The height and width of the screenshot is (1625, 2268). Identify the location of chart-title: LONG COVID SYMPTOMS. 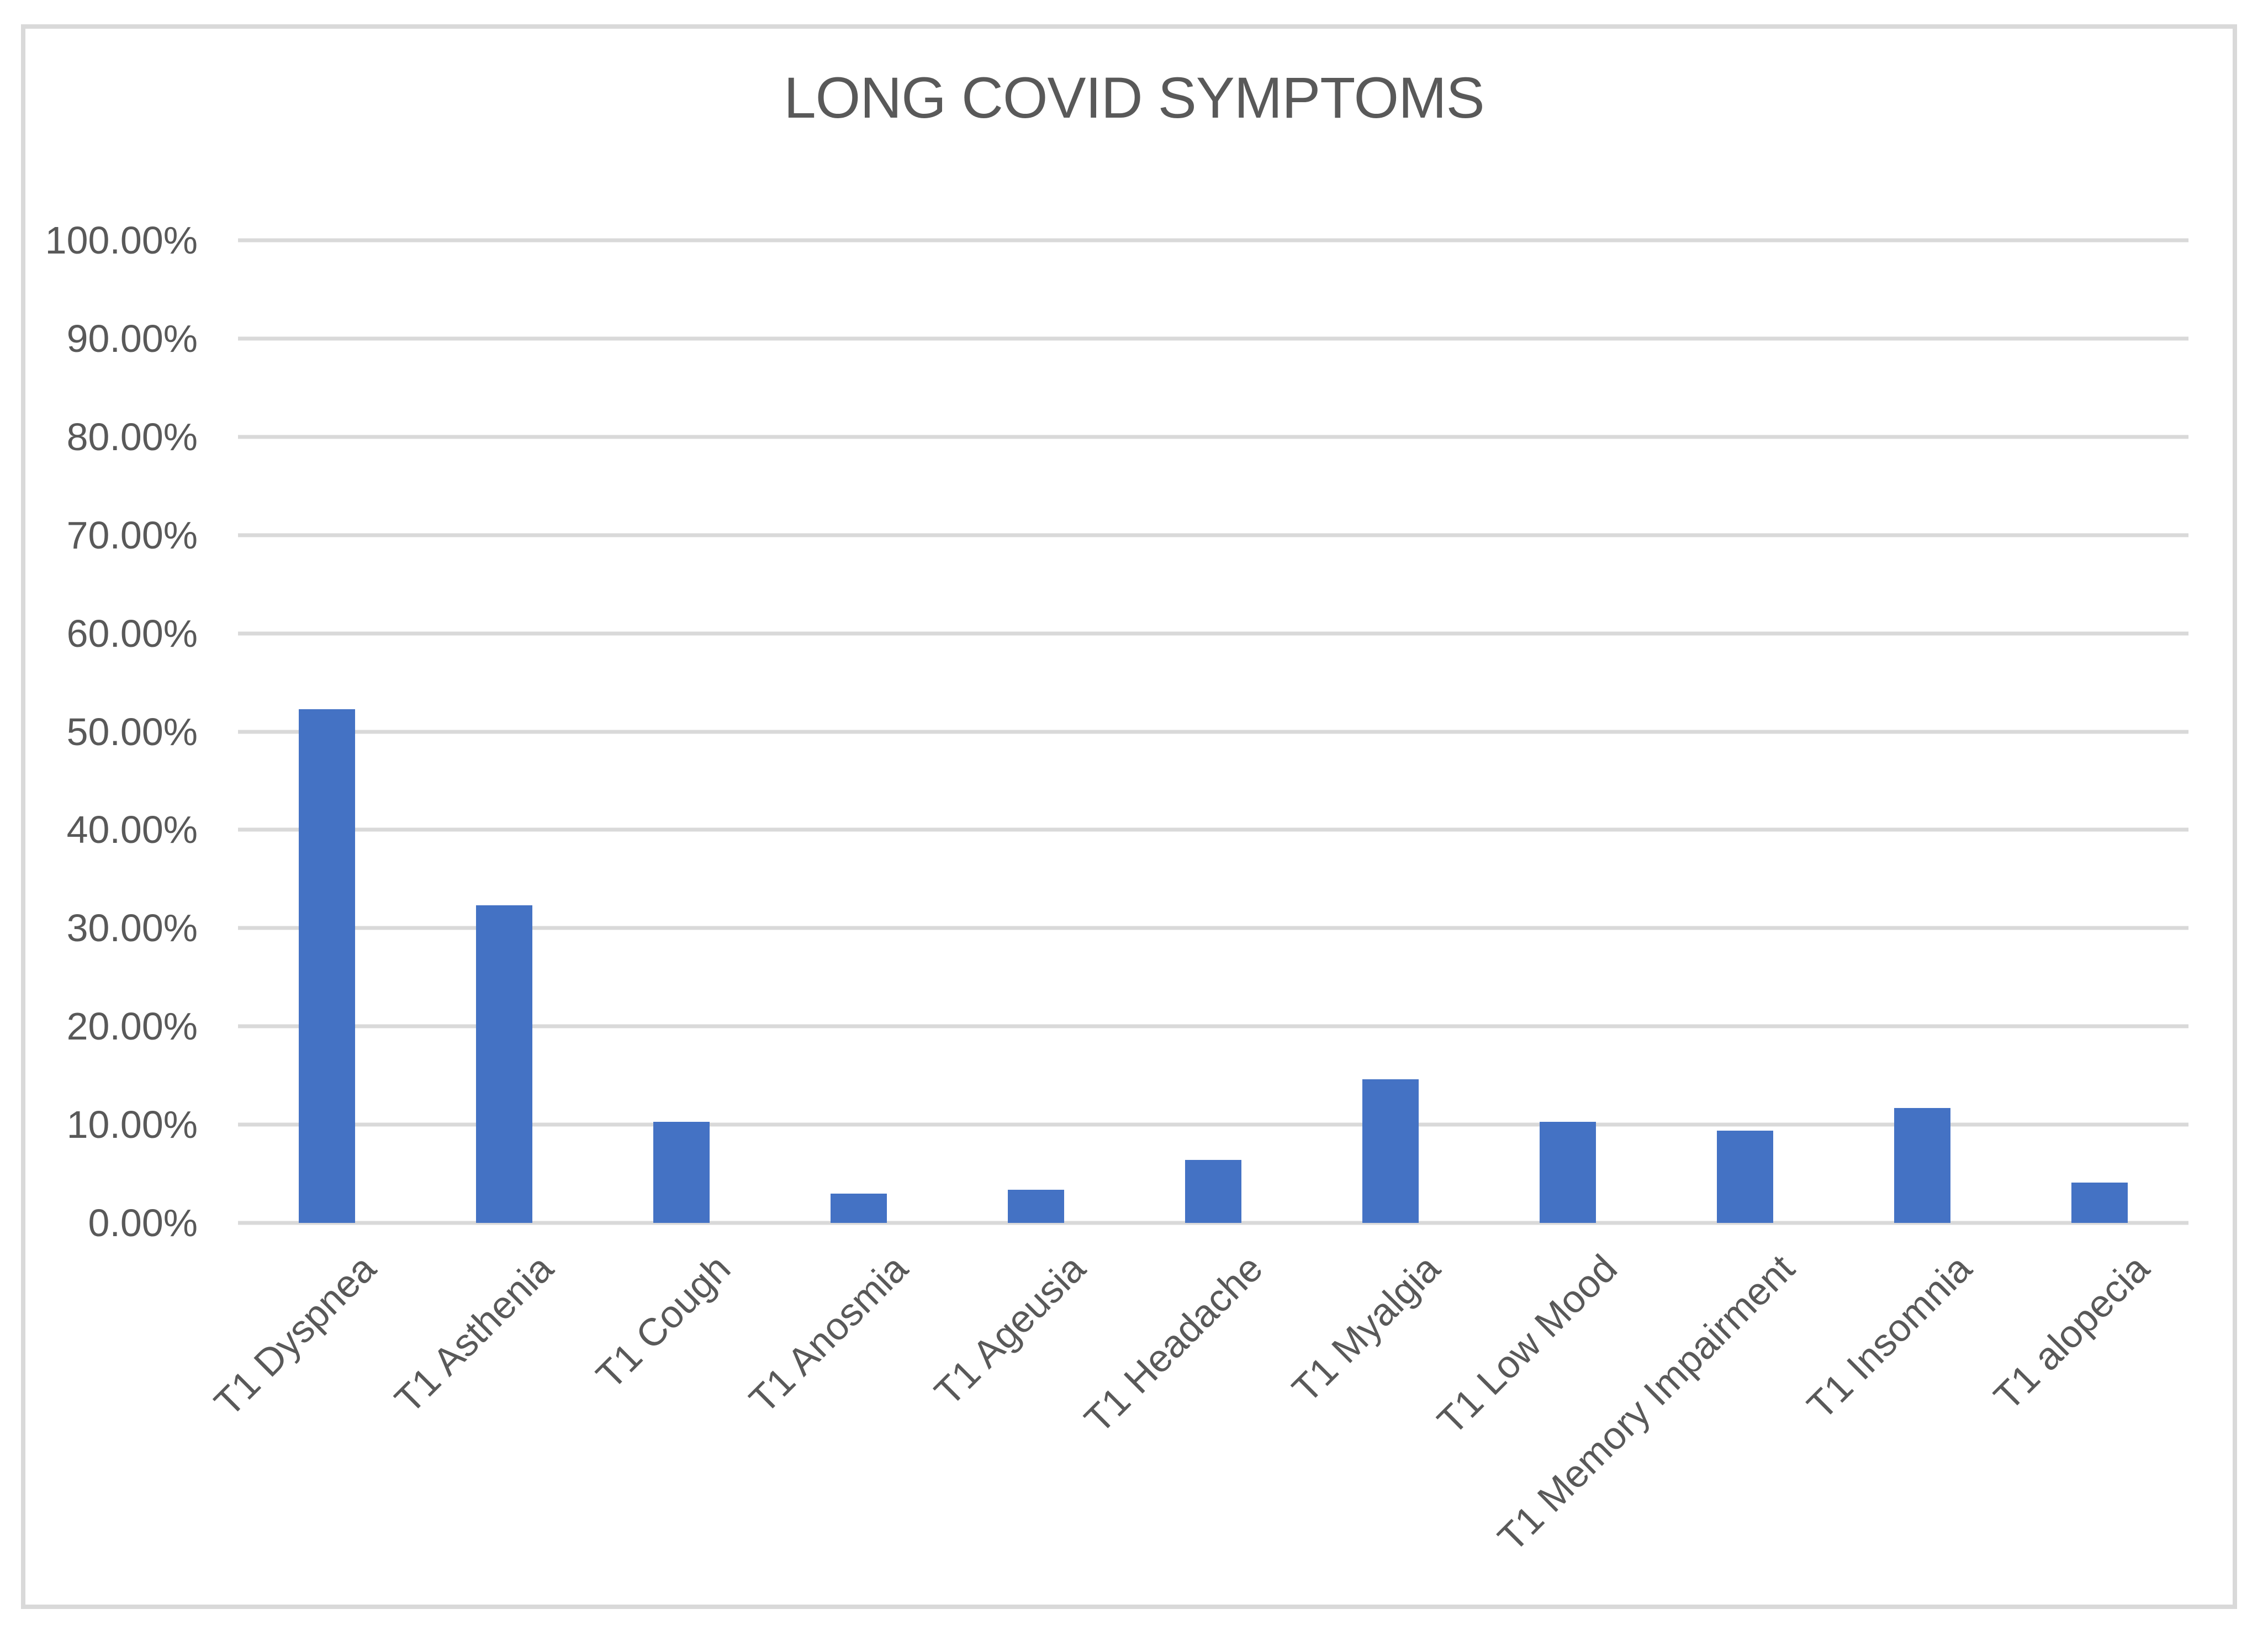
(1134, 98).